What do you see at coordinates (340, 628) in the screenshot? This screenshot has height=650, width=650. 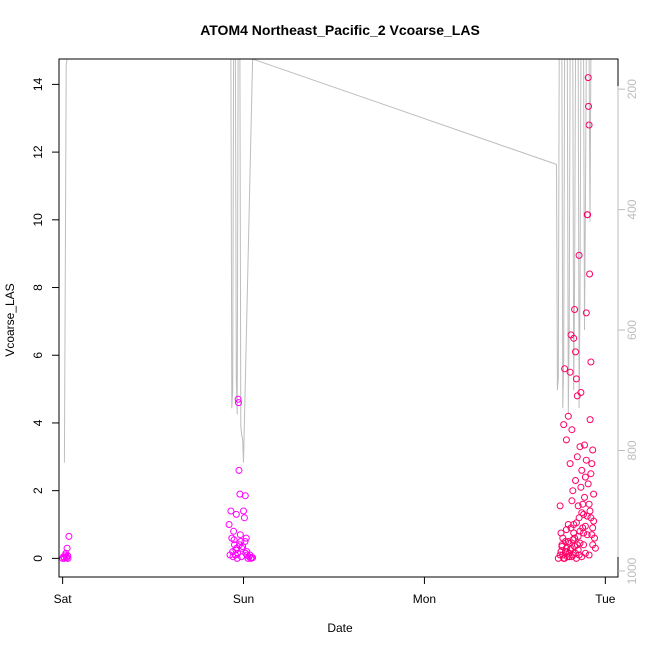 I see `x-axis-label: Date` at bounding box center [340, 628].